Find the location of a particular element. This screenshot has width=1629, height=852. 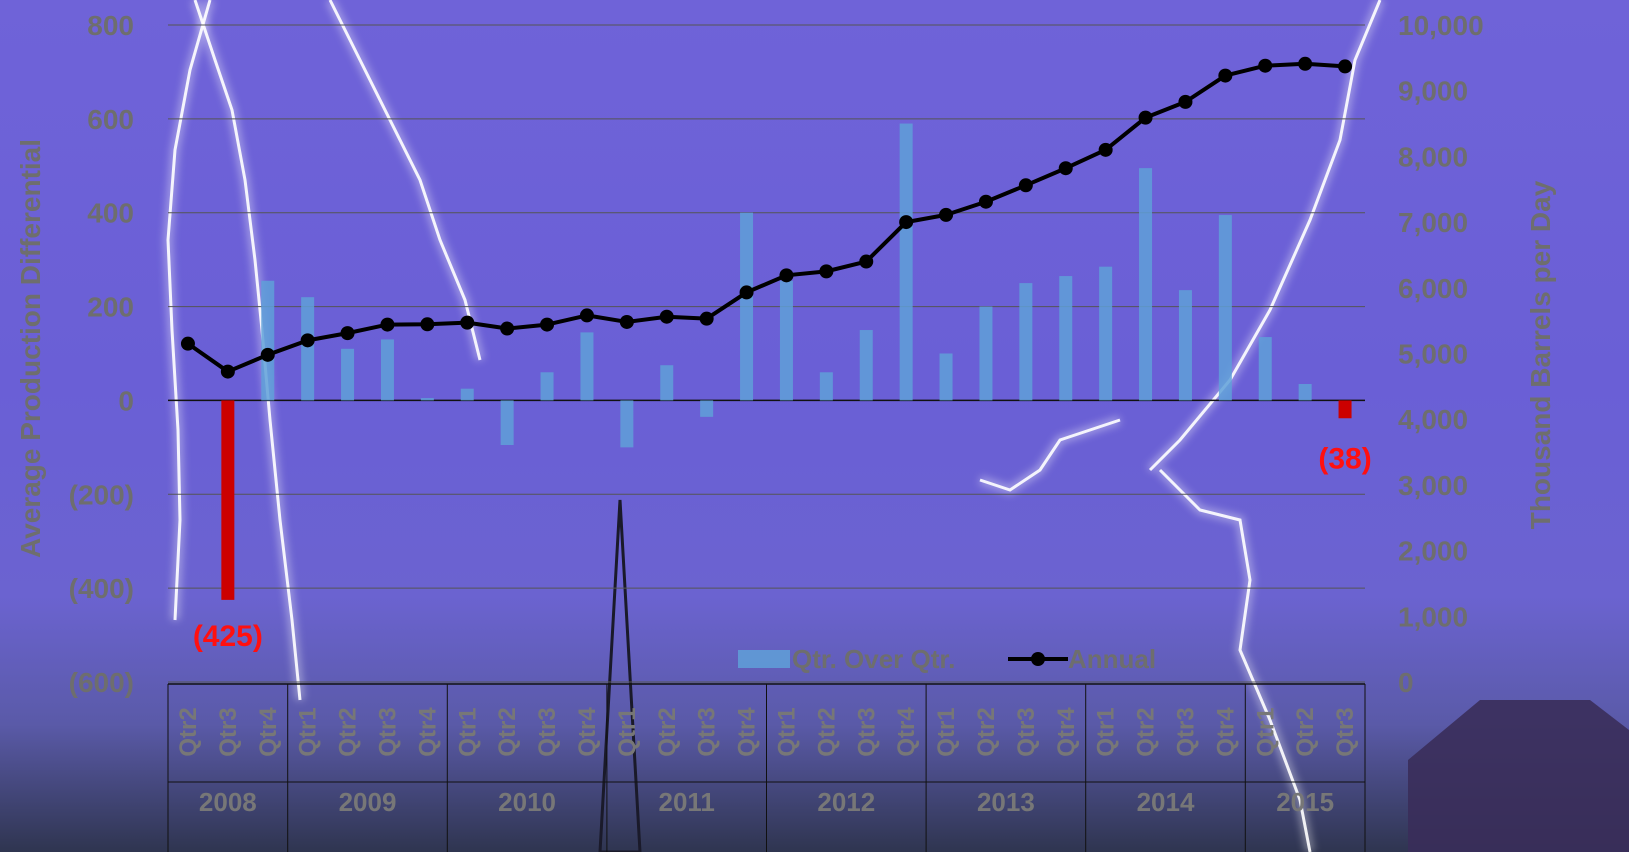

pylon-silhouette is located at coordinates (620, 675).